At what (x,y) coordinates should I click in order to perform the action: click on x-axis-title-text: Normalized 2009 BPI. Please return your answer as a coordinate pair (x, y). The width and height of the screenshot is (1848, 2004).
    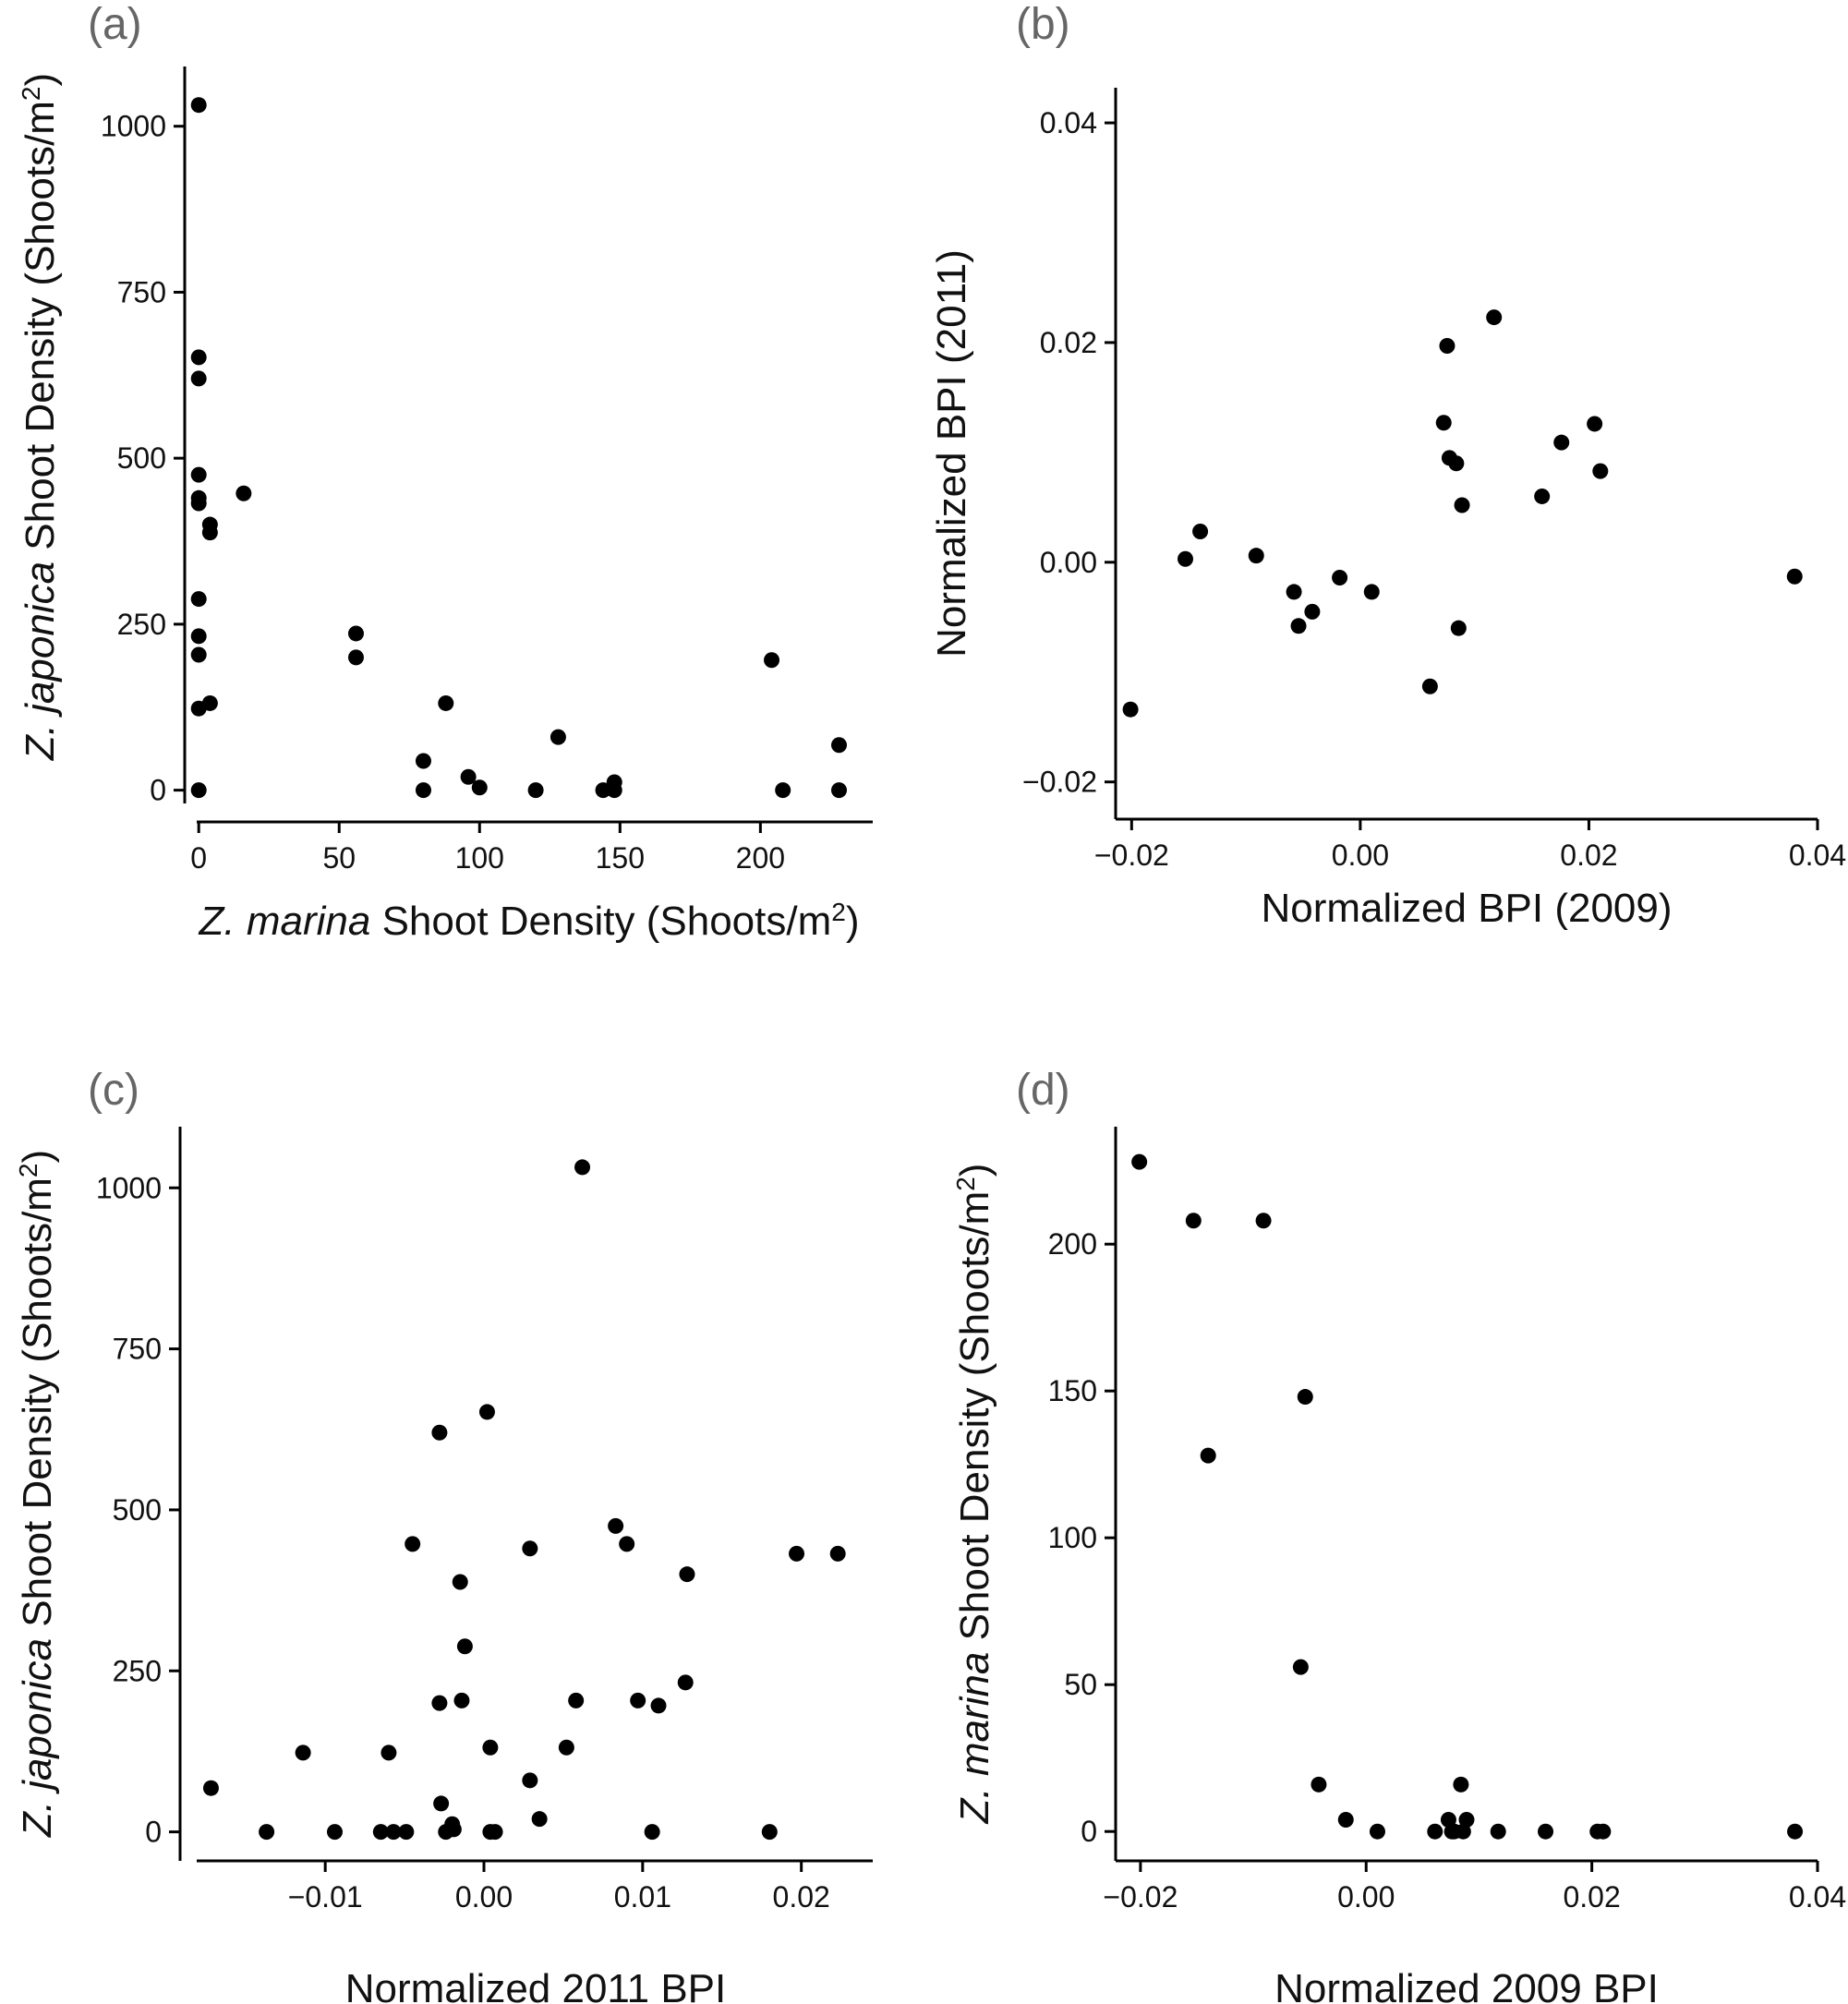
    Looking at the image, I should click on (1466, 1985).